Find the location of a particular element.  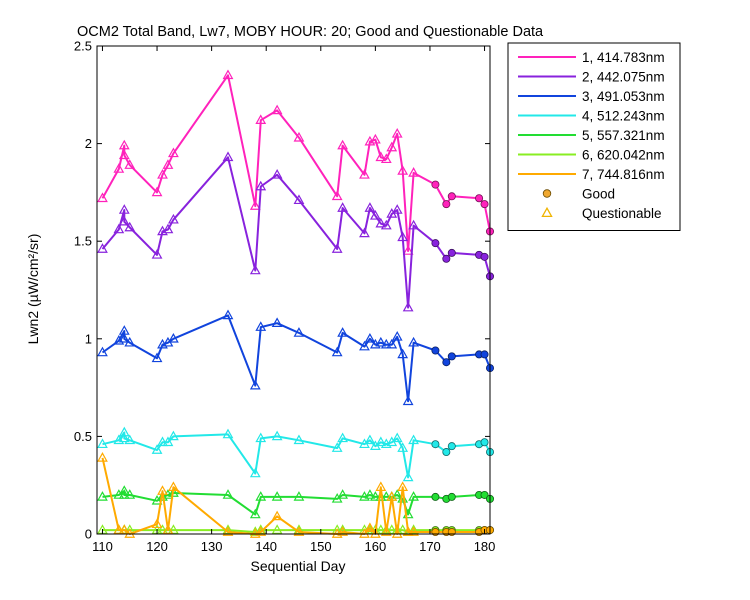

y-tick-label: 1.5 is located at coordinates (83, 241).